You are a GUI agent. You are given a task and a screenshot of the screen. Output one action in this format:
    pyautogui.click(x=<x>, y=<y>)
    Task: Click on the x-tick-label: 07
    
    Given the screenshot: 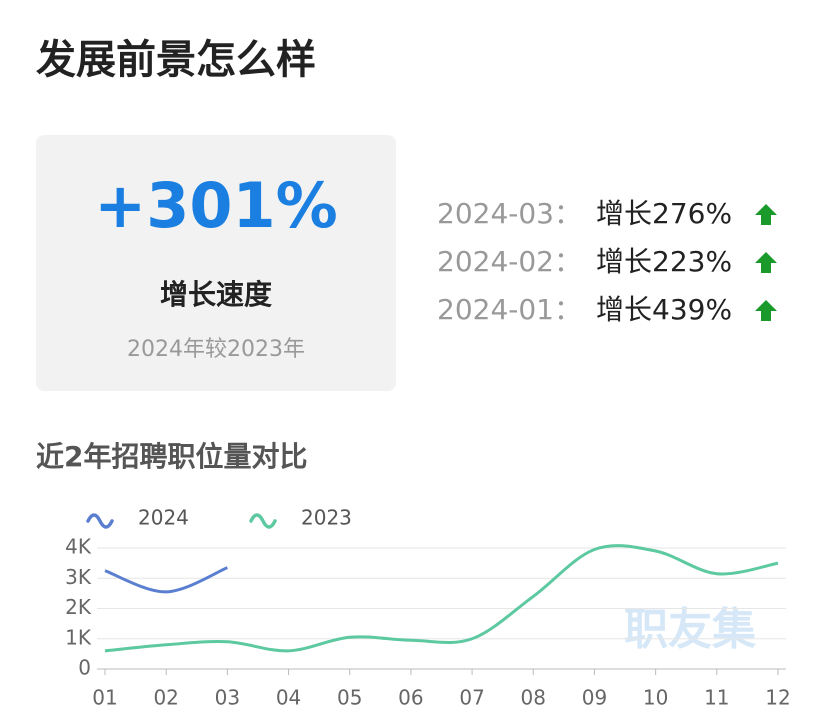 What is the action you would take?
    pyautogui.click(x=471, y=698)
    